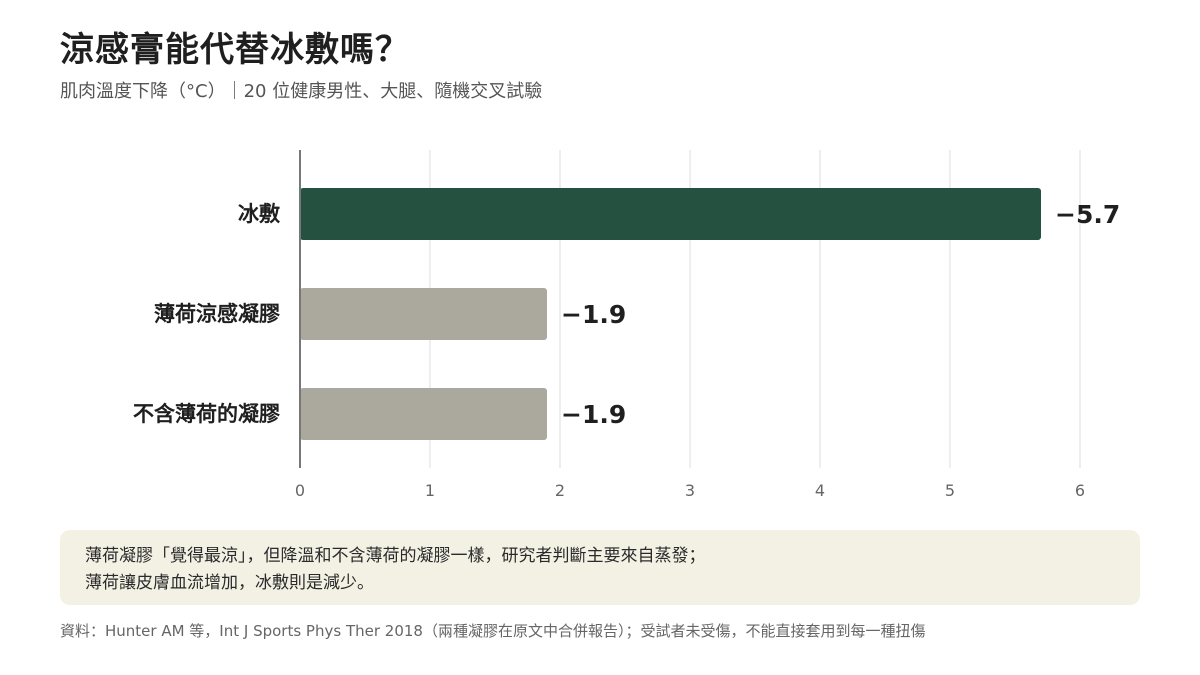 Image resolution: width=1200 pixels, height=675 pixels. Describe the element at coordinates (1087, 214) in the screenshot. I see `data-label: −5.7` at that location.